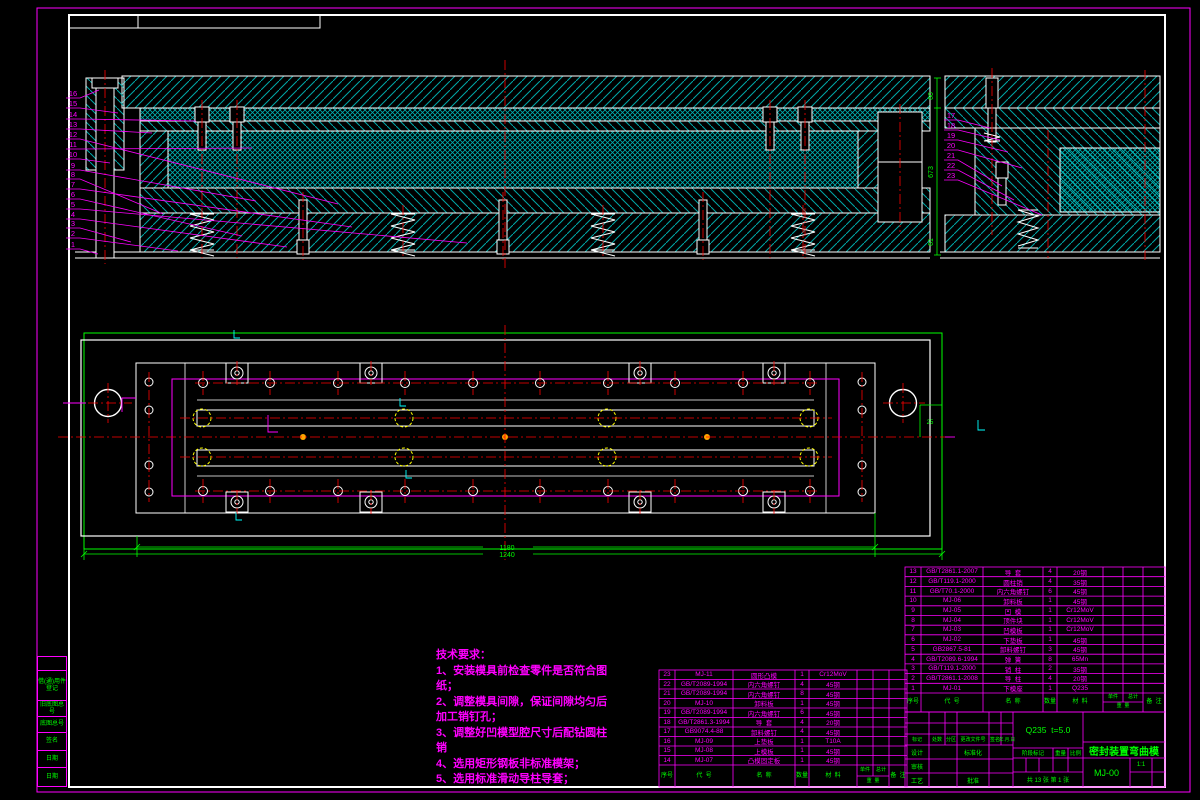  What do you see at coordinates (73, 174) in the screenshot?
I see `svg-text: 8` at bounding box center [73, 174].